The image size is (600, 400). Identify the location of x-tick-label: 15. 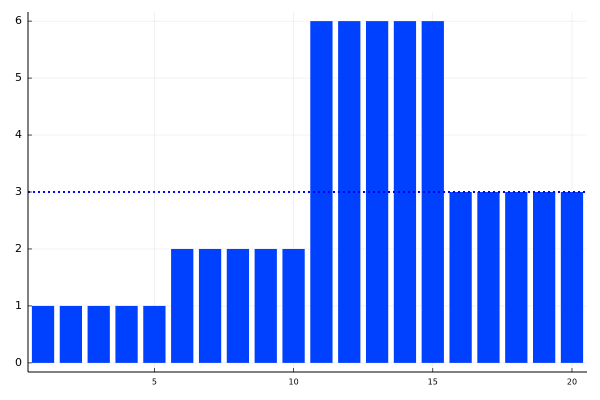
(433, 382).